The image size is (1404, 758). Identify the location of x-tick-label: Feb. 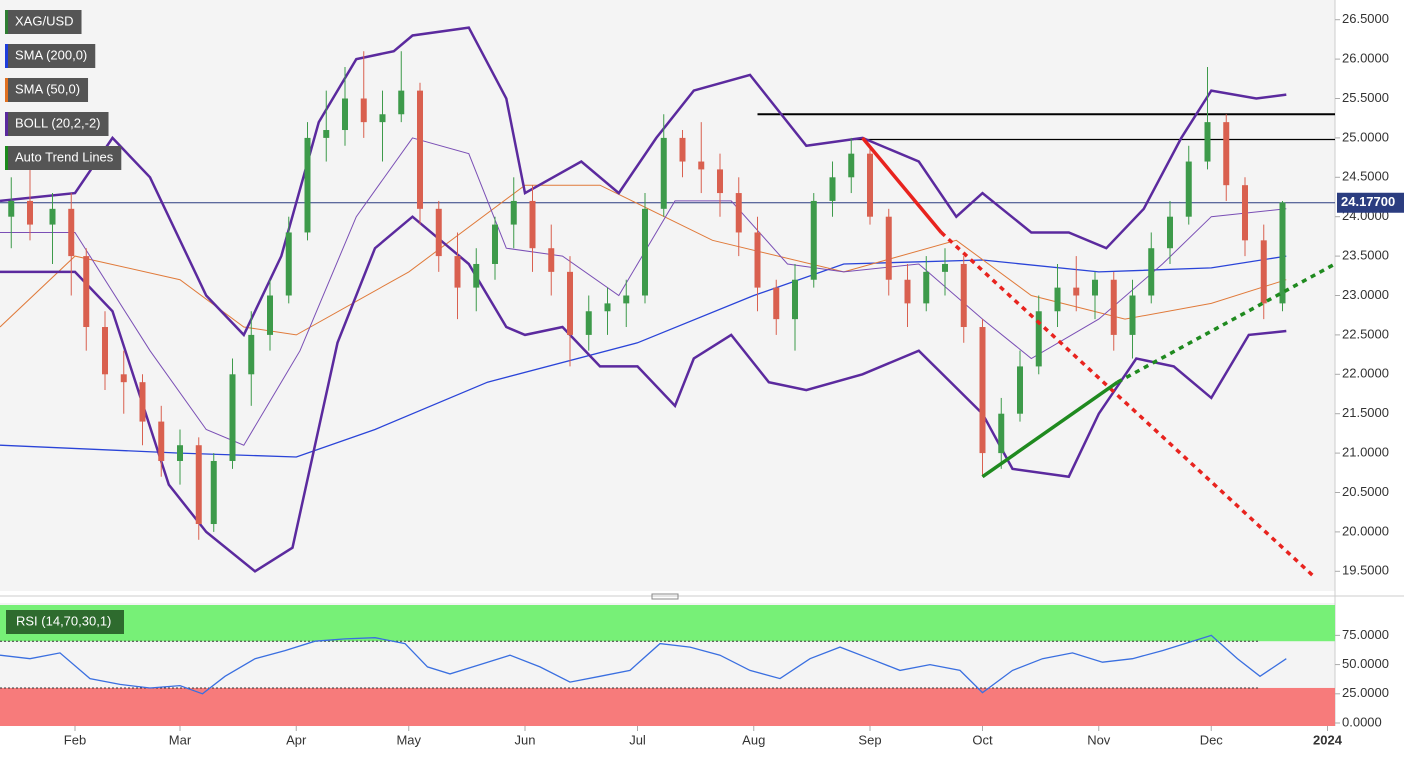
(75, 739).